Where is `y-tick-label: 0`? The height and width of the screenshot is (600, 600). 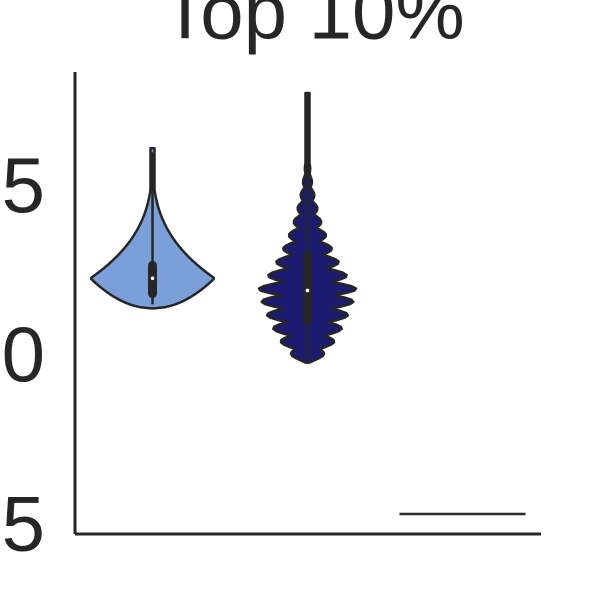
y-tick-label: 0 is located at coordinates (23, 354).